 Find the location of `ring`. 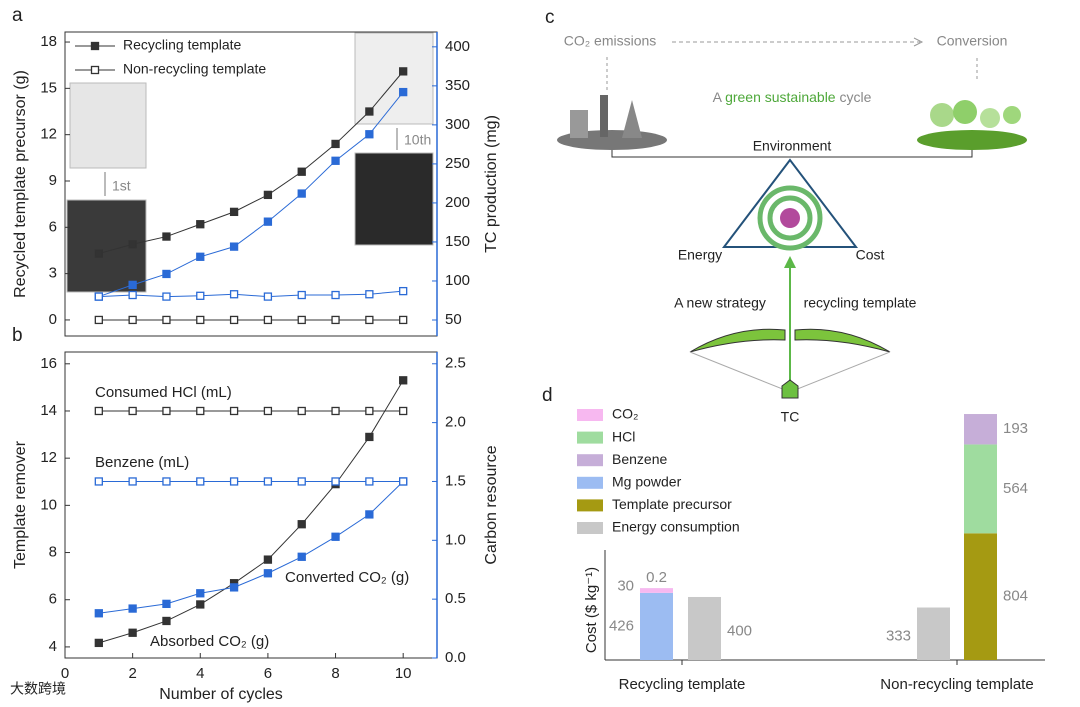

ring is located at coordinates (790, 218).